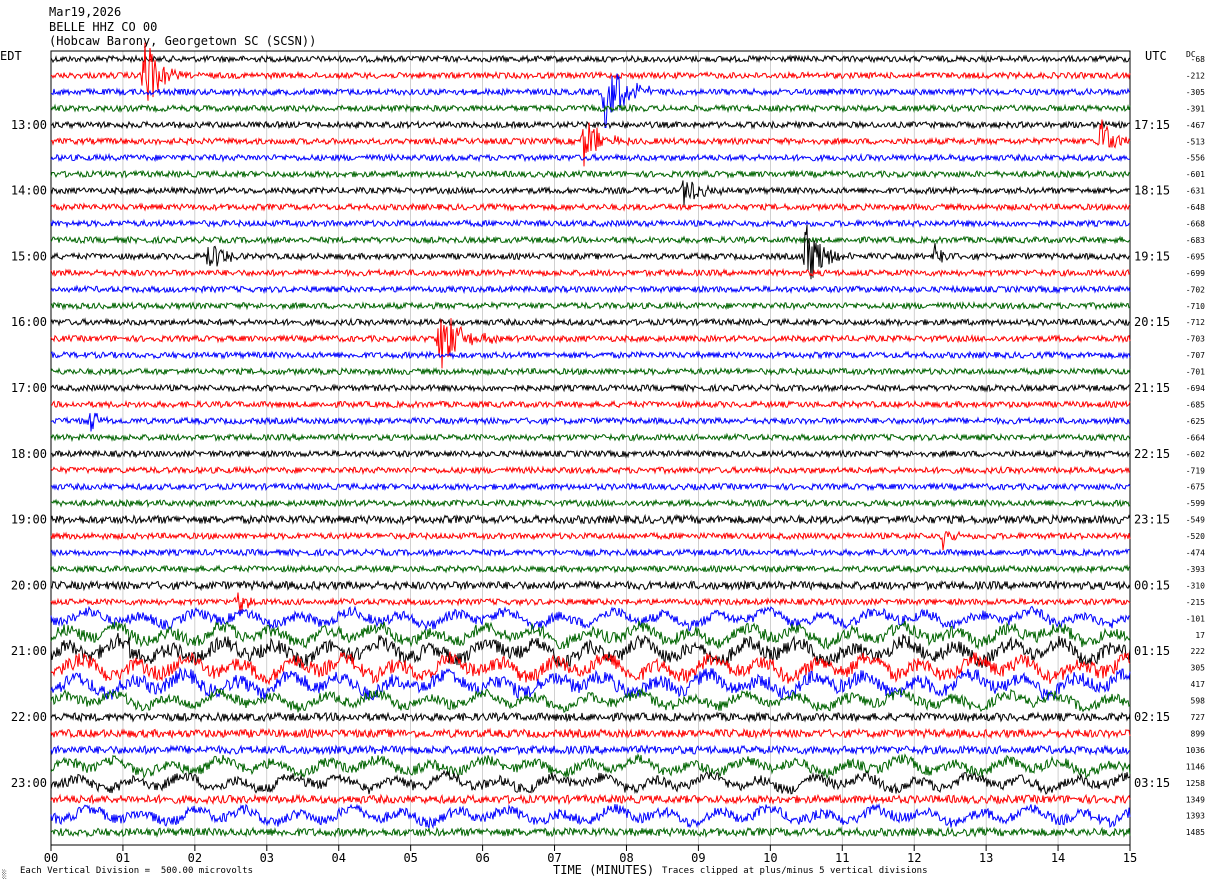  Describe the element at coordinates (1152, 388) in the screenshot. I see `right-hour-label: 21:15` at that location.